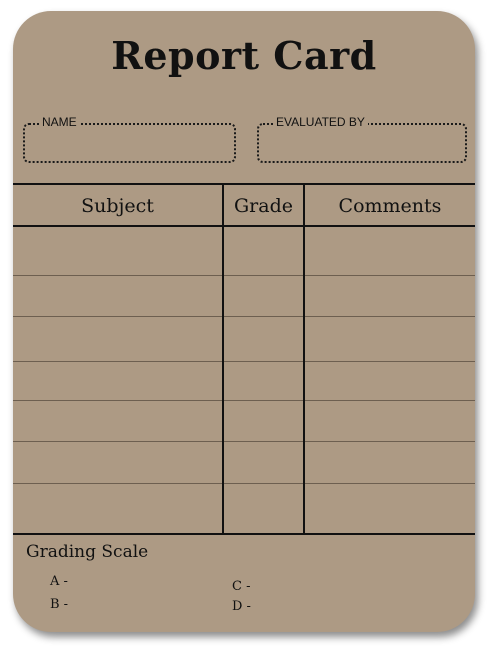  Describe the element at coordinates (59, 604) in the screenshot. I see `grading-scale-item: B -` at that location.